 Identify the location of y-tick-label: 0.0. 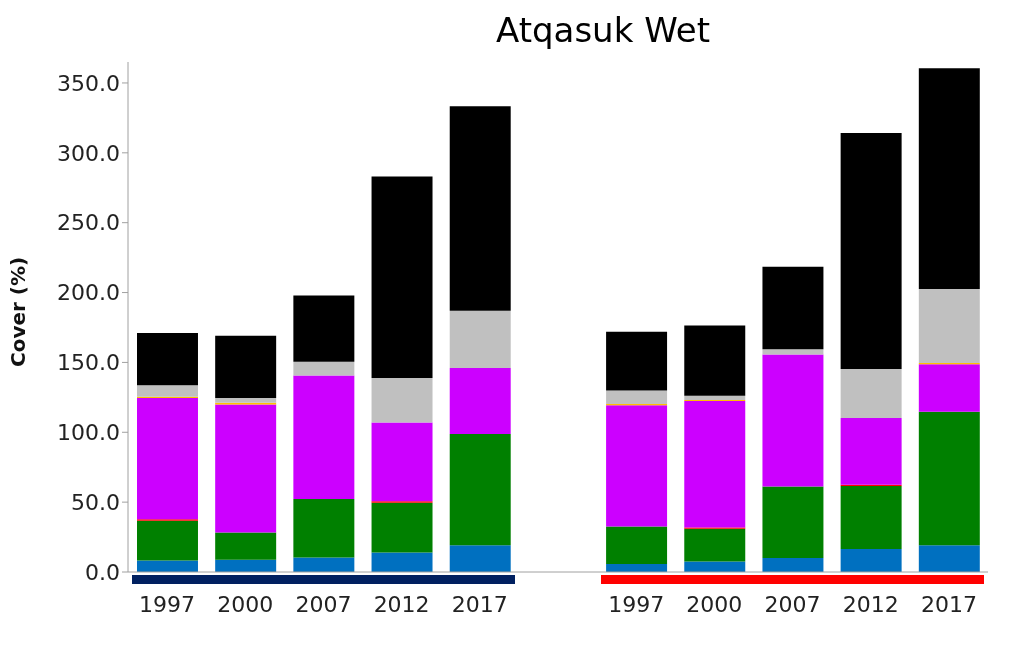
(102, 572).